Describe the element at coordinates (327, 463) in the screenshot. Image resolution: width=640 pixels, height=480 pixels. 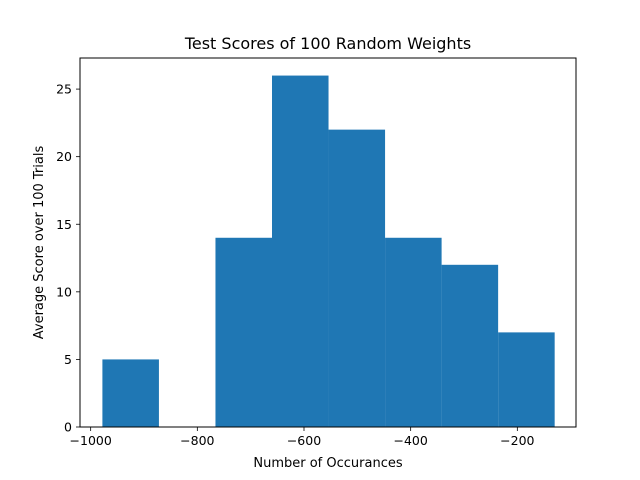
I see `x-axis-label: Number of Occurances` at that location.